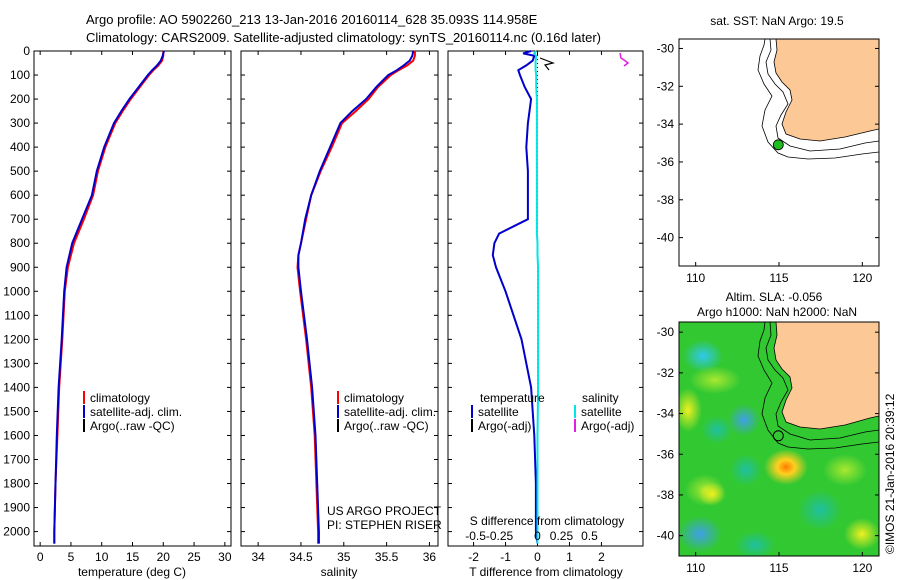 This screenshot has width=900, height=580. What do you see at coordinates (666, 373) in the screenshot?
I see `lat-tick-label: -32` at bounding box center [666, 373].